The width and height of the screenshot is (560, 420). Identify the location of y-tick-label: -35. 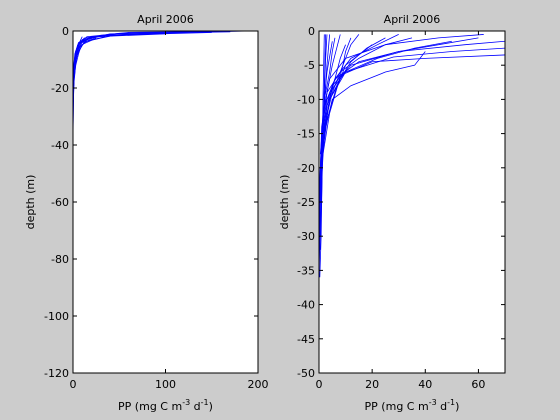
(306, 270).